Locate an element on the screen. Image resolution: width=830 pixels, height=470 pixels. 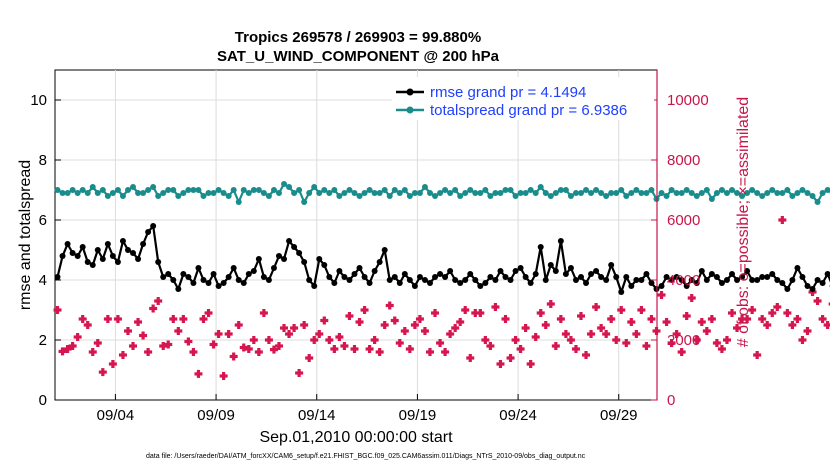
legend-rmse-label: rmse grand pr = 4.1494 is located at coordinates (508, 92).